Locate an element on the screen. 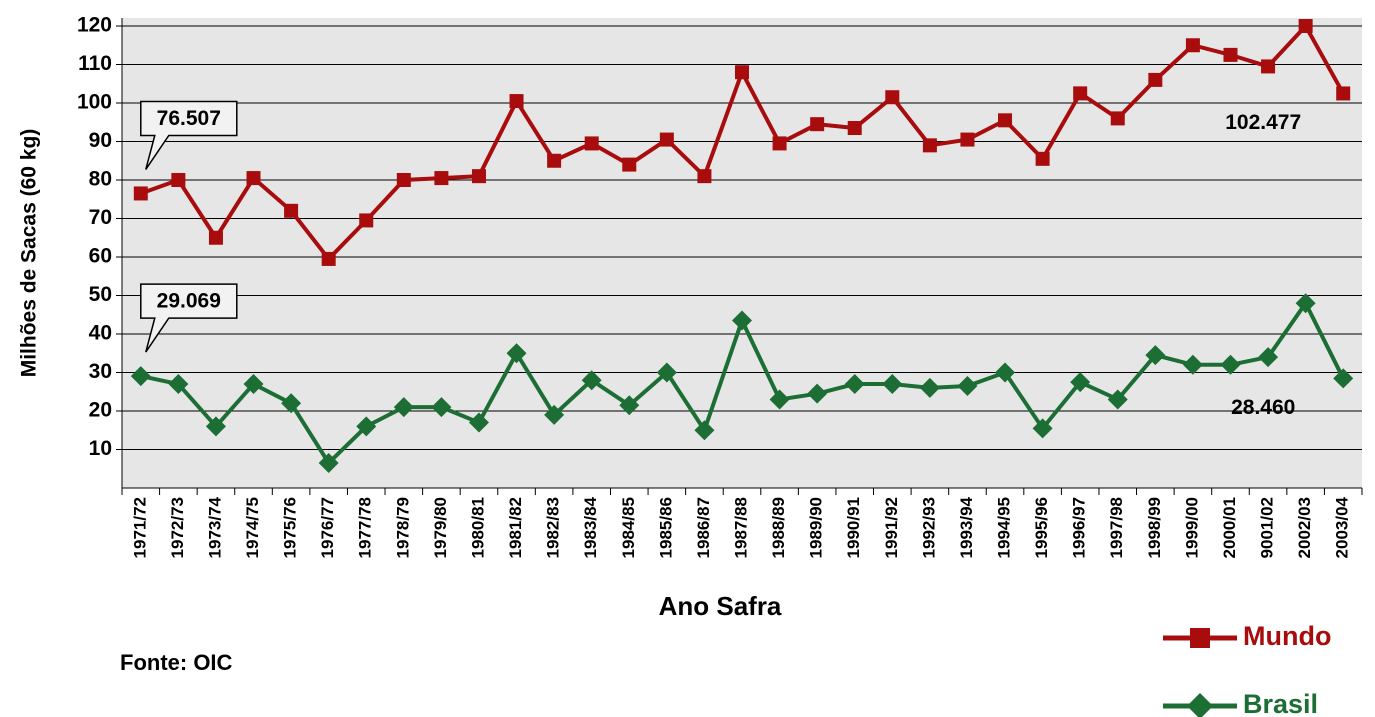 This screenshot has height=717, width=1375. x-tick-label: 1986/87 is located at coordinates (703, 527).